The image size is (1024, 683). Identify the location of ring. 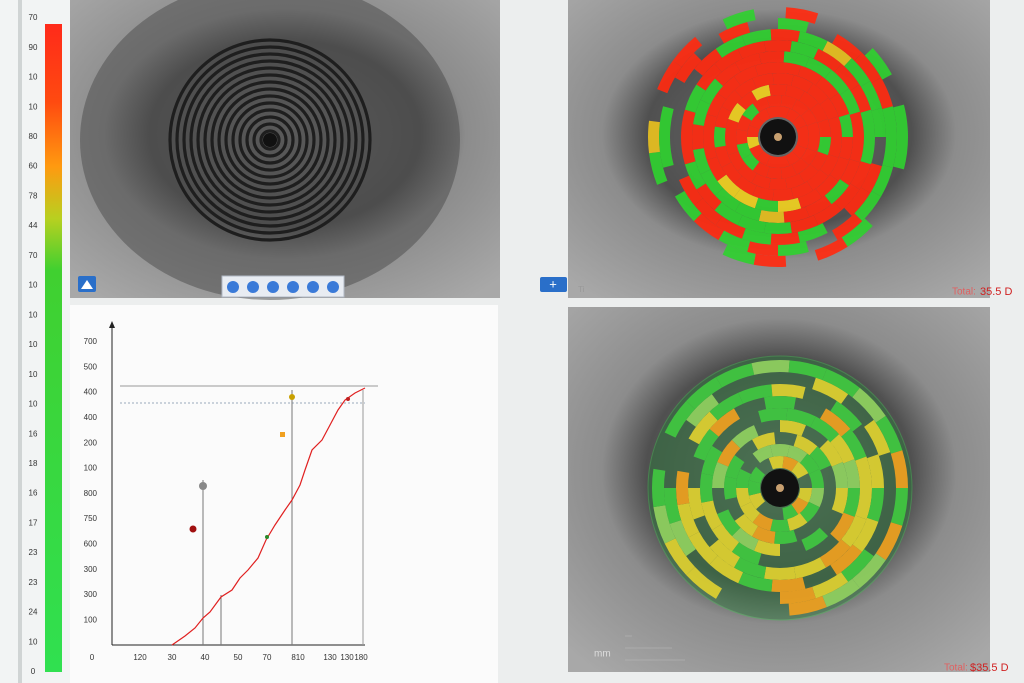
(270, 140).